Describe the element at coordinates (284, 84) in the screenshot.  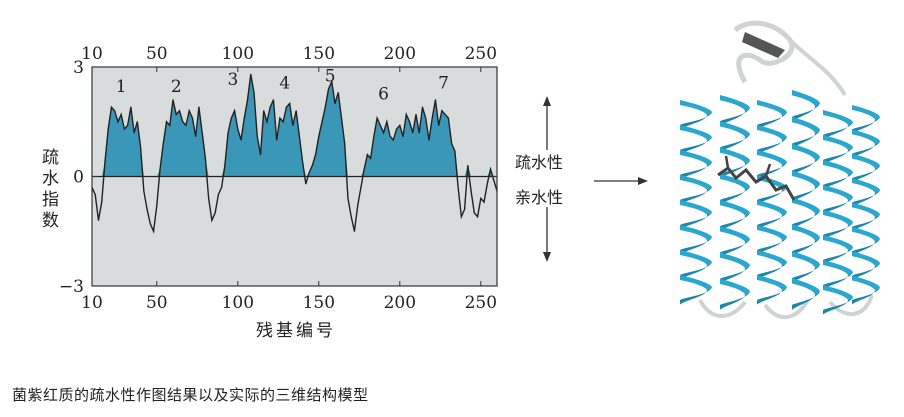
I see `helix-label: 4` at that location.